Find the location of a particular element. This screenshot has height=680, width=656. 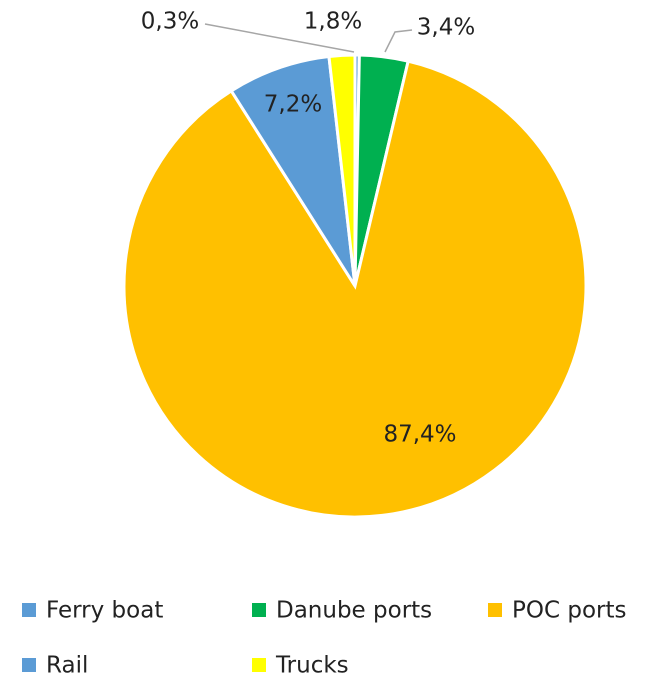

legend-label: Rail is located at coordinates (67, 666).